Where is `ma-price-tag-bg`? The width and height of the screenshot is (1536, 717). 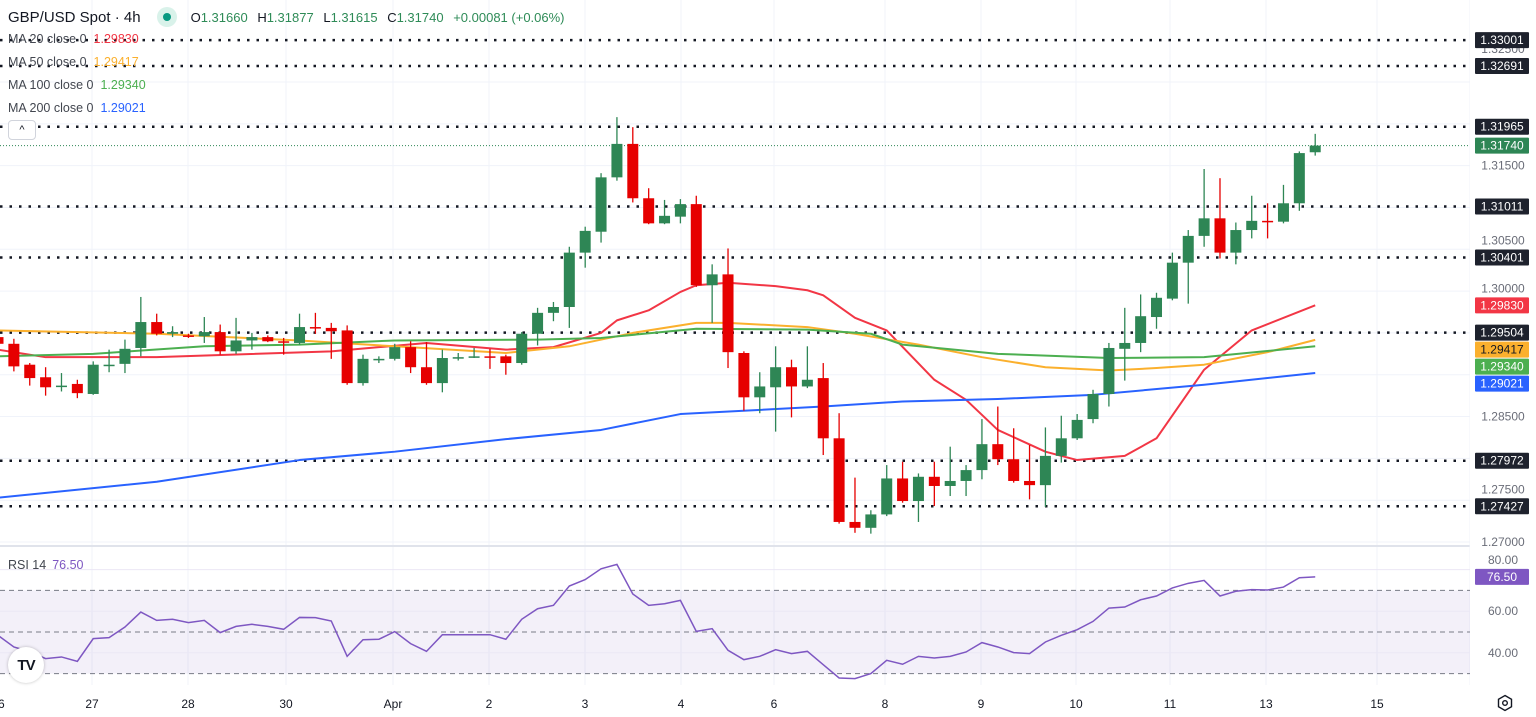 ma-price-tag-bg is located at coordinates (1502, 383).